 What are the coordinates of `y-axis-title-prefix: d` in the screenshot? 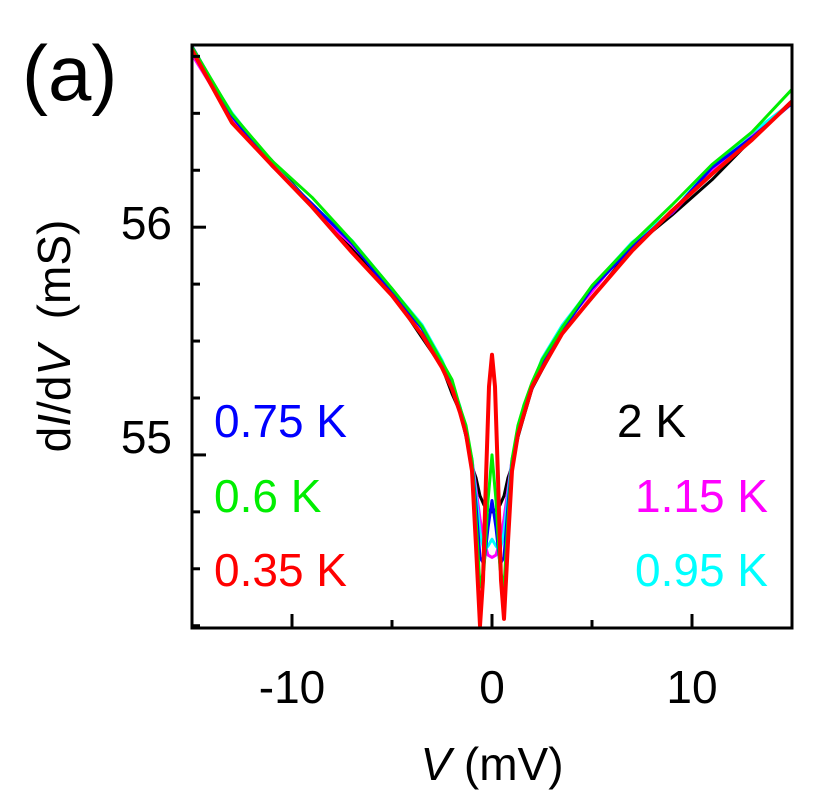 It's located at (54, 440).